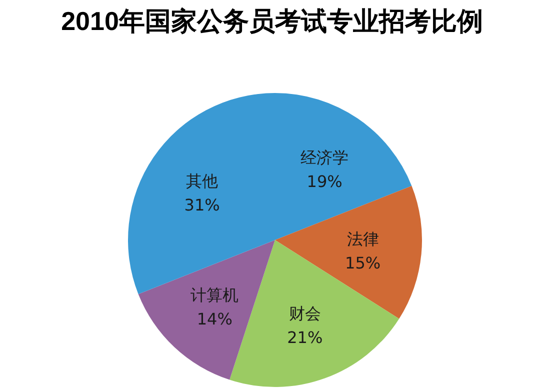 The height and width of the screenshot is (388, 544). I want to click on data-label: 19%, so click(324, 182).